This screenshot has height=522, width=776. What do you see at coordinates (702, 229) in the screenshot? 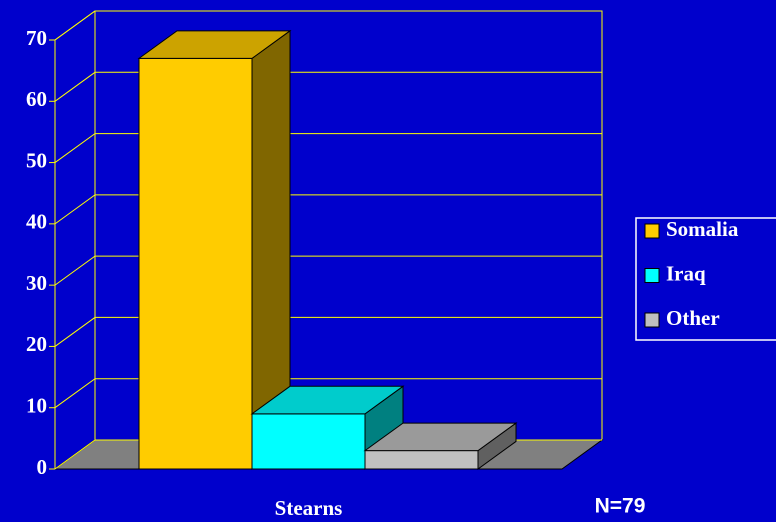
I see `legend-label: Somalia` at bounding box center [702, 229].